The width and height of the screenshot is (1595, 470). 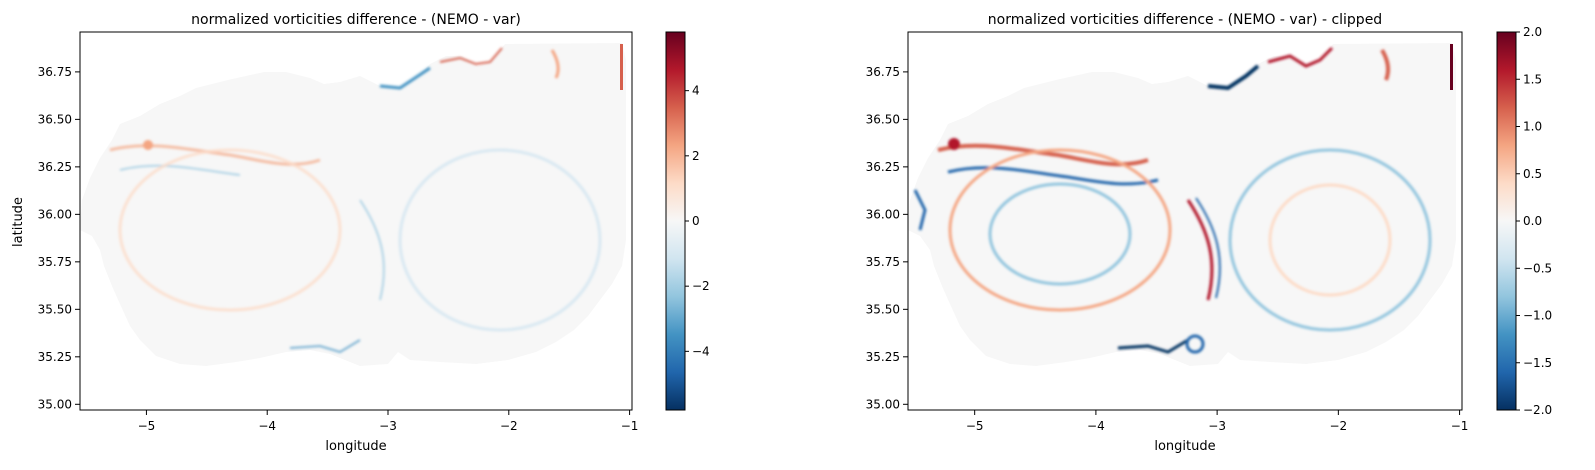 I want to click on left-x-axis: −5 −4 −3 −2 −1, so click(x=388, y=421).